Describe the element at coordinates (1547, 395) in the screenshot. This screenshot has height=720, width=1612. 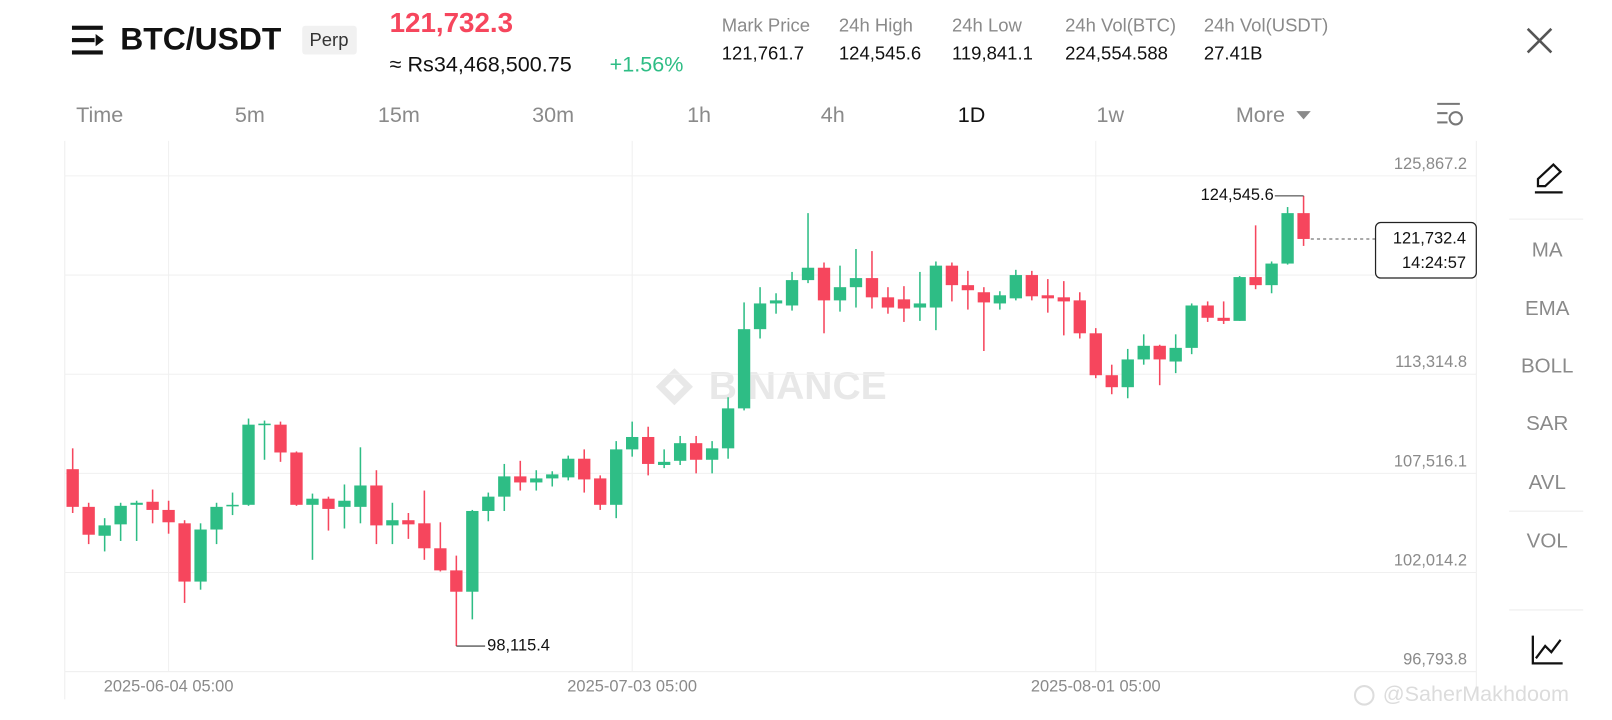
I see `indicators: MA EMA BOLL SAR AVL VOL` at that location.